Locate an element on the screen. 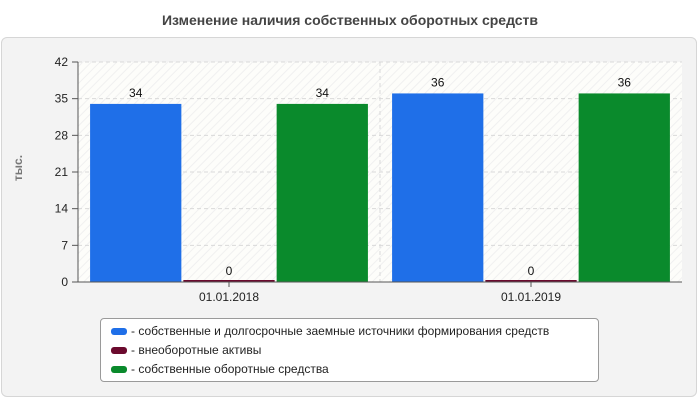 Image resolution: width=700 pixels, height=400 pixels. y-tick-label: 42 is located at coordinates (62, 62).